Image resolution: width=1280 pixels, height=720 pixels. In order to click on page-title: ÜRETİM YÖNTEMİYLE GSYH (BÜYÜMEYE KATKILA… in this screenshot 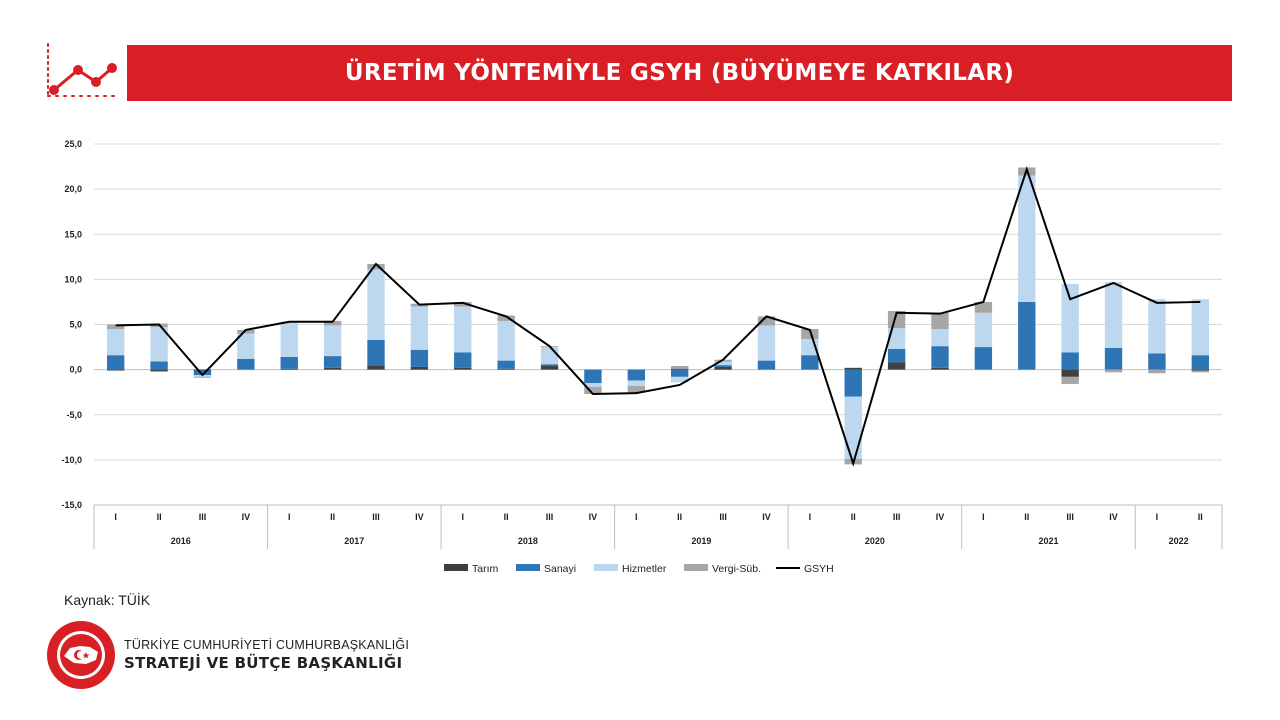, I will do `click(679, 73)`.